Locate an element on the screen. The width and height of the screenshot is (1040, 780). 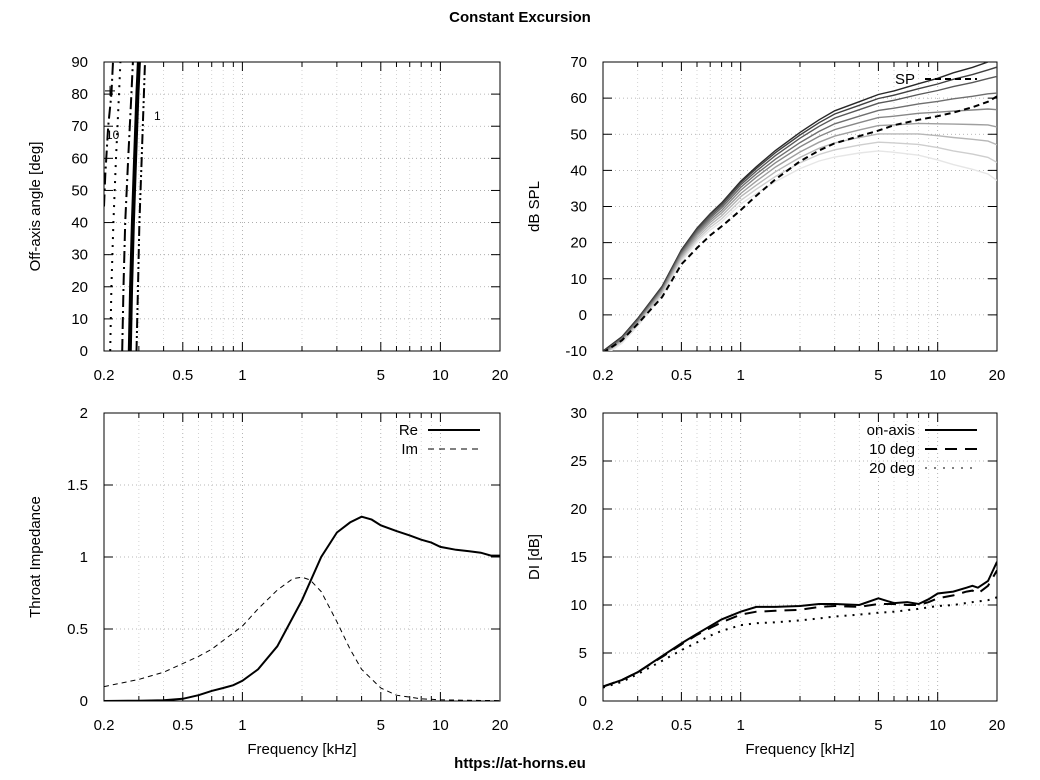
y-tick-label: 1.5 is located at coordinates (77, 485).